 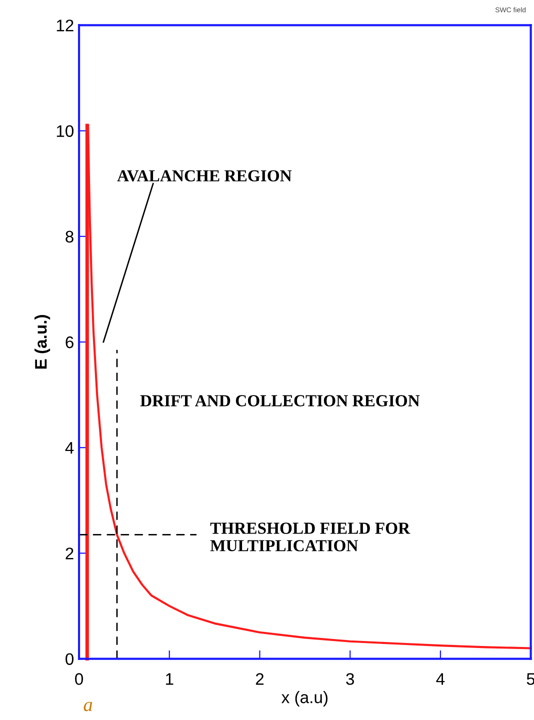 I want to click on y-tick-label: 12, so click(x=65, y=26).